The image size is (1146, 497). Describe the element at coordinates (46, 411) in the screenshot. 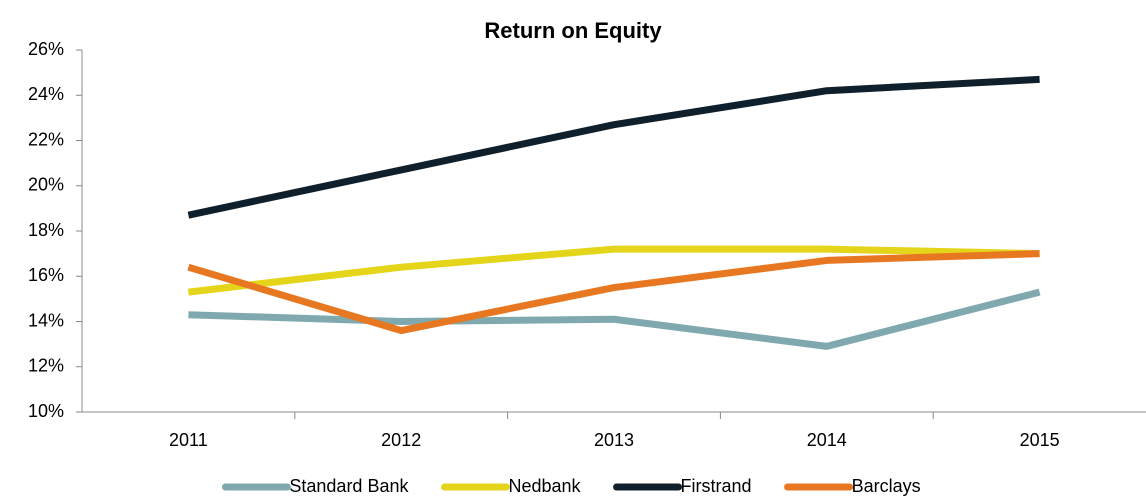

I see `y-tick-label: 10%` at that location.